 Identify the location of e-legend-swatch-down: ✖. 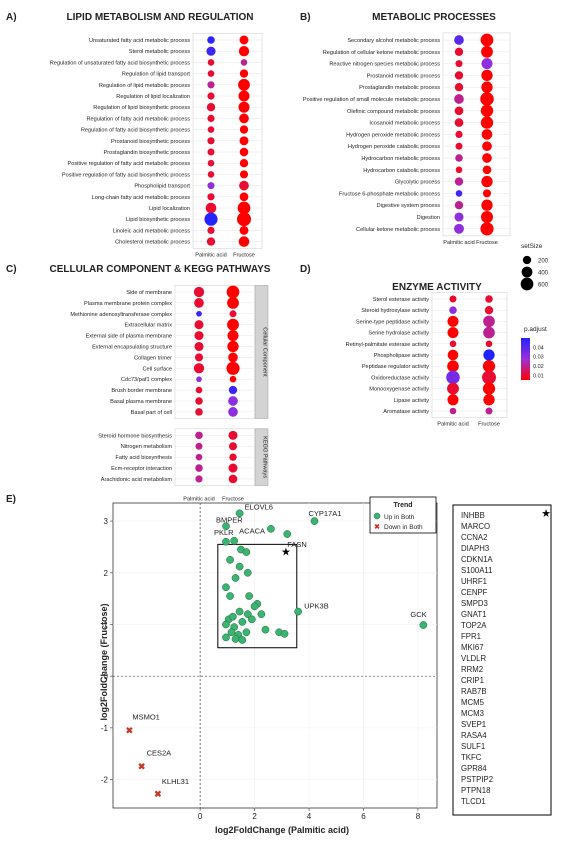
(377, 527).